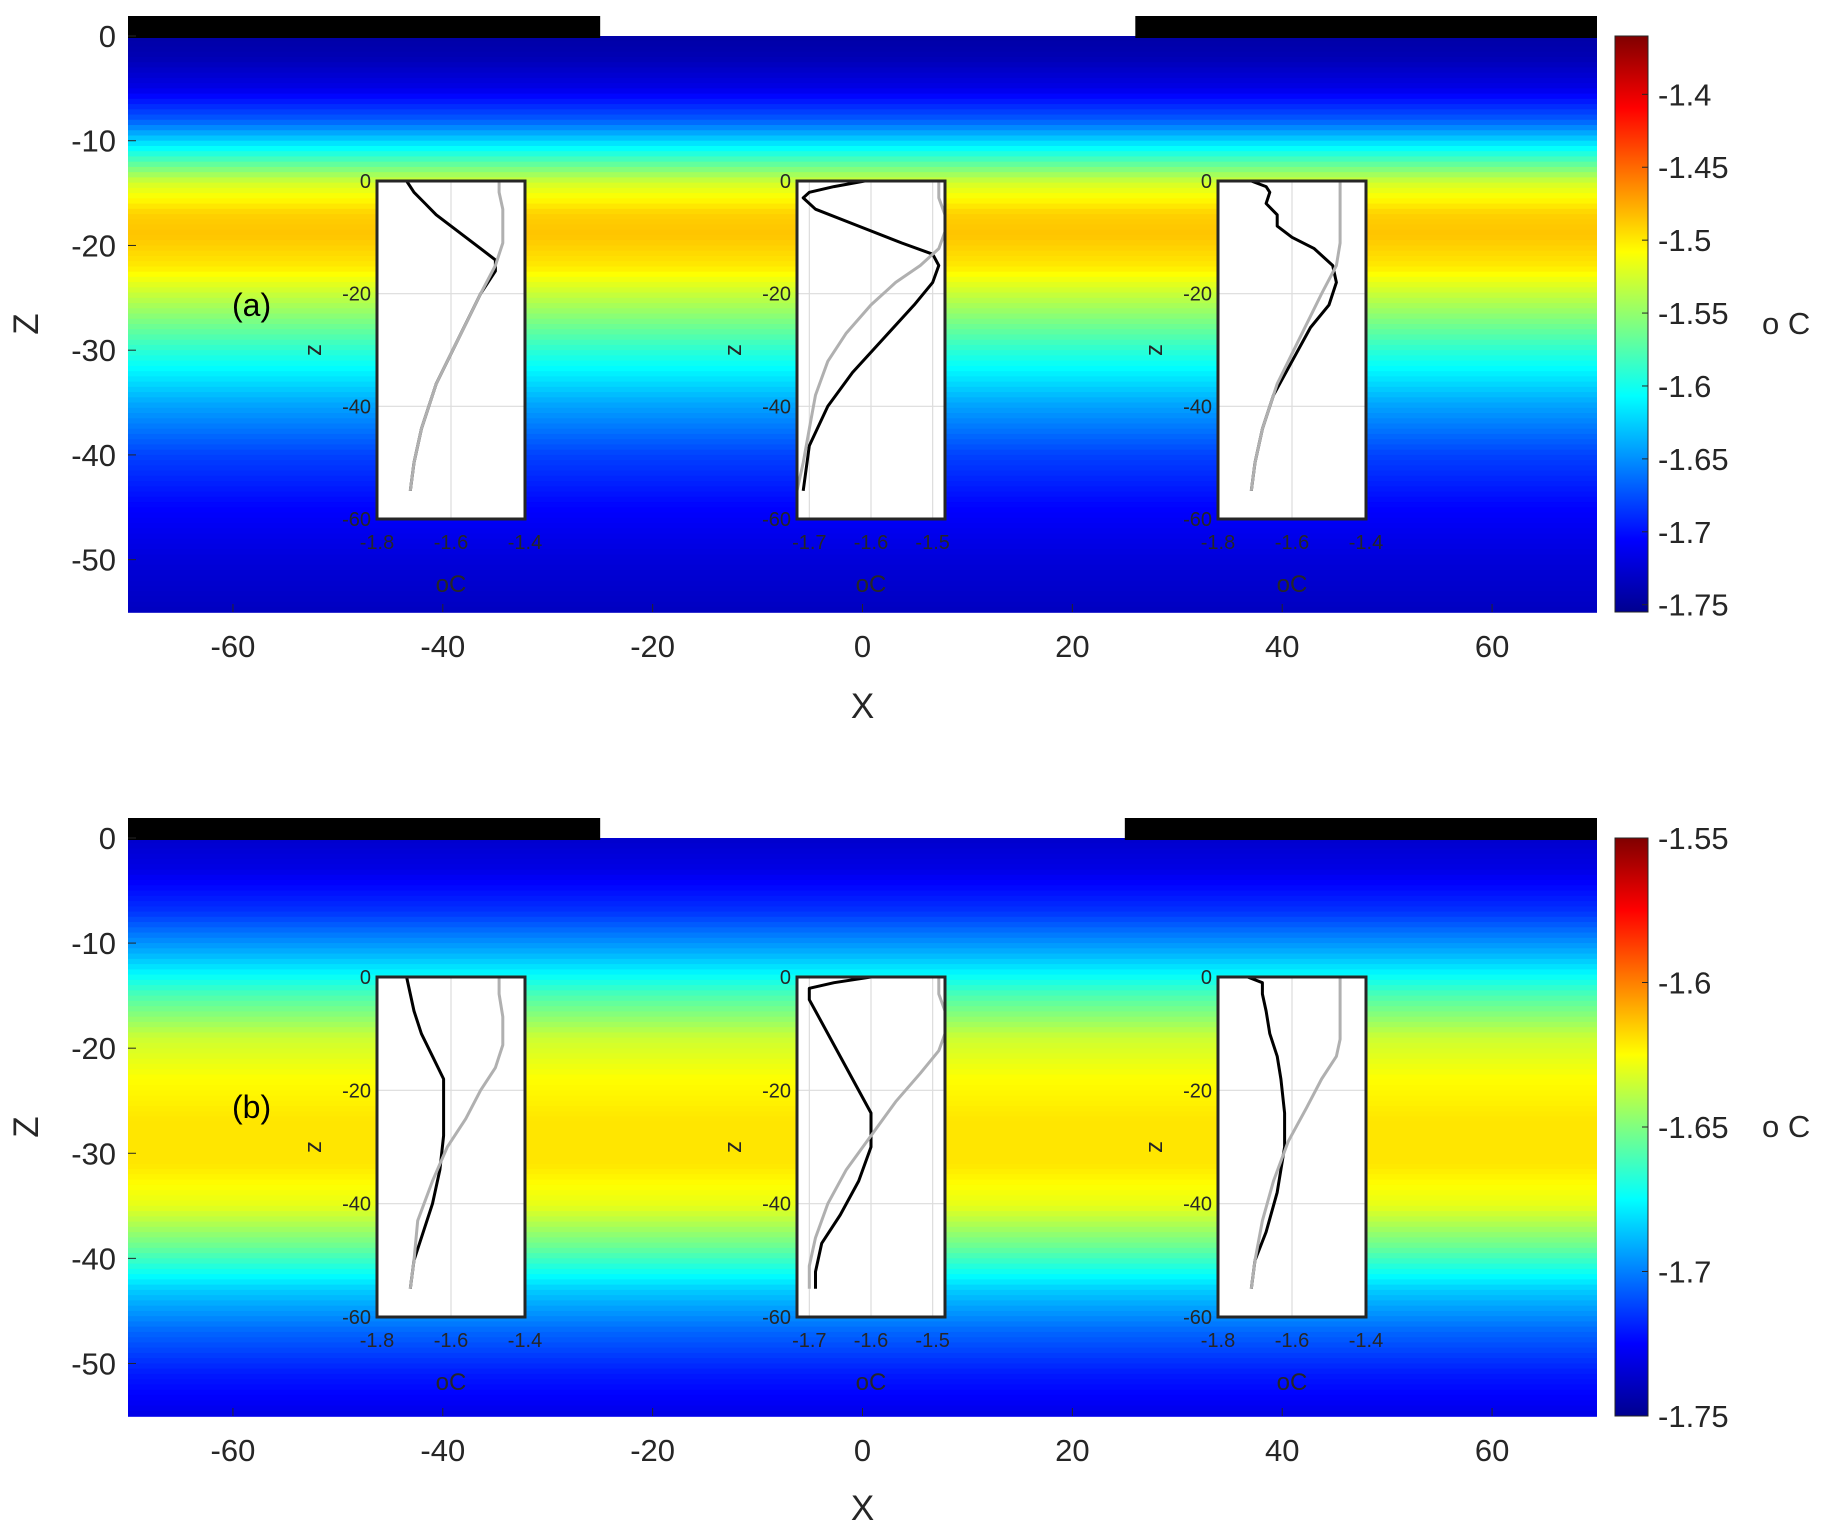  Describe the element at coordinates (1684, 94) in the screenshot. I see `colorbar-tick-label: -1.4` at that location.